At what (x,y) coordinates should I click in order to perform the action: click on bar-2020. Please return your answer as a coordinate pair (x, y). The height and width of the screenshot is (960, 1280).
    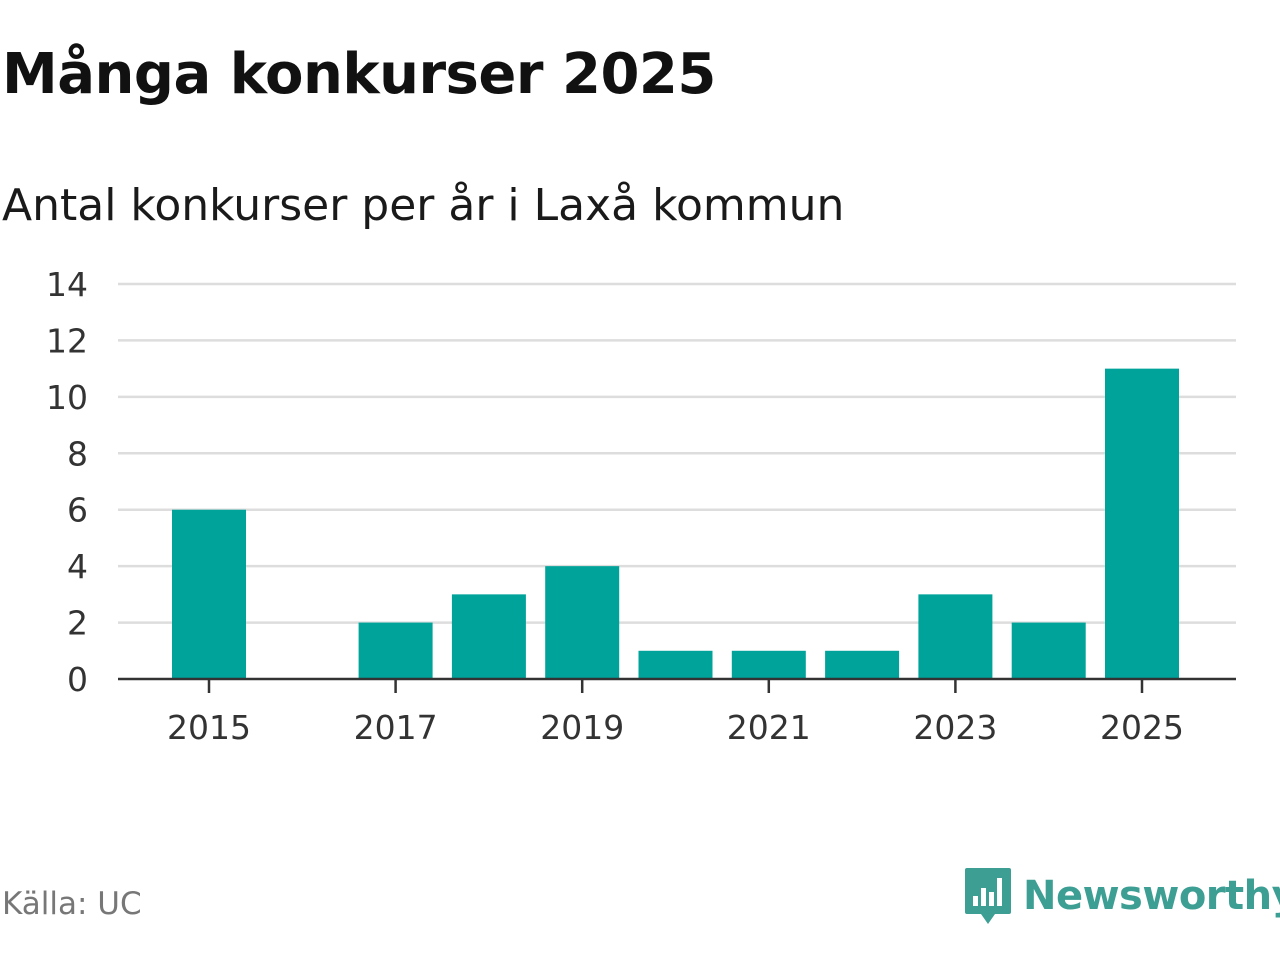
    Looking at the image, I should click on (675, 664).